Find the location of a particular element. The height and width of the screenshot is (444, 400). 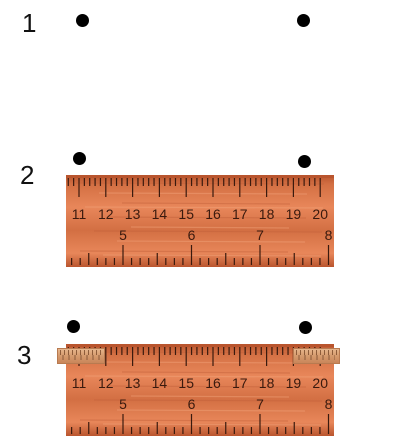

step-1-label: 1 is located at coordinates (29, 23).